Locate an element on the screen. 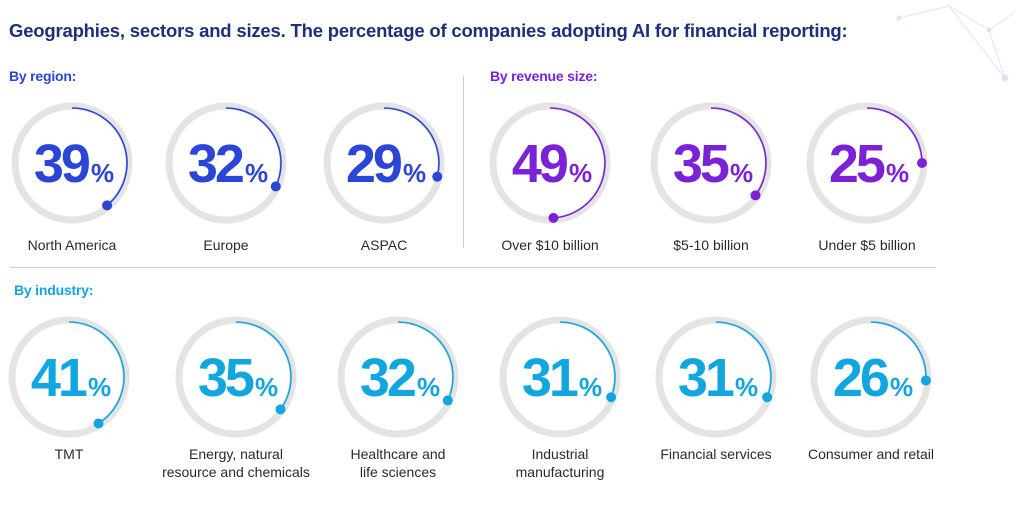  gauge-track-energy-natural-resource-and-chemicals is located at coordinates (236, 377).